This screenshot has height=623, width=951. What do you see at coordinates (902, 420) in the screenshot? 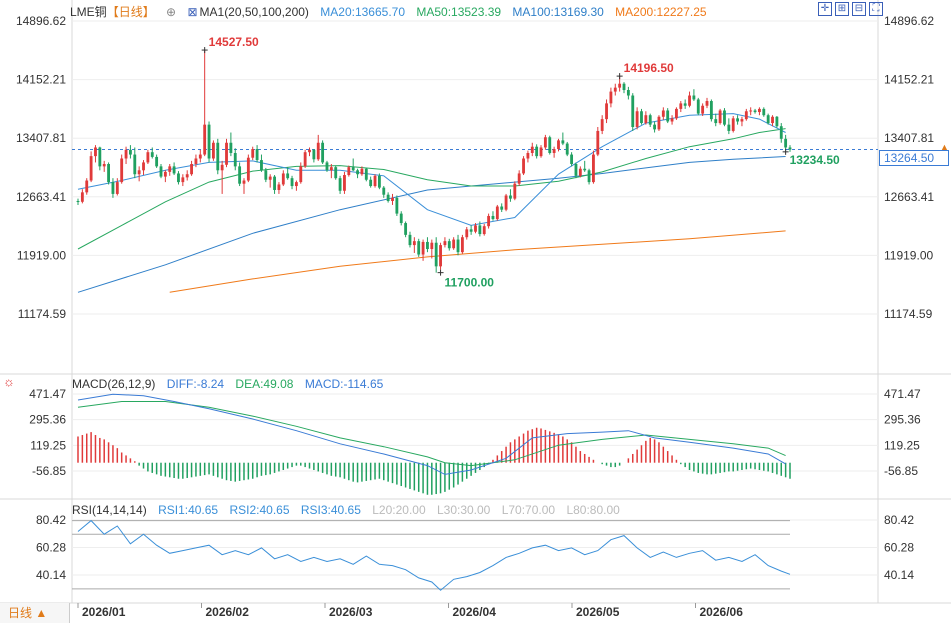
I see `macd-tick-label-right: 295.36` at bounding box center [902, 420].